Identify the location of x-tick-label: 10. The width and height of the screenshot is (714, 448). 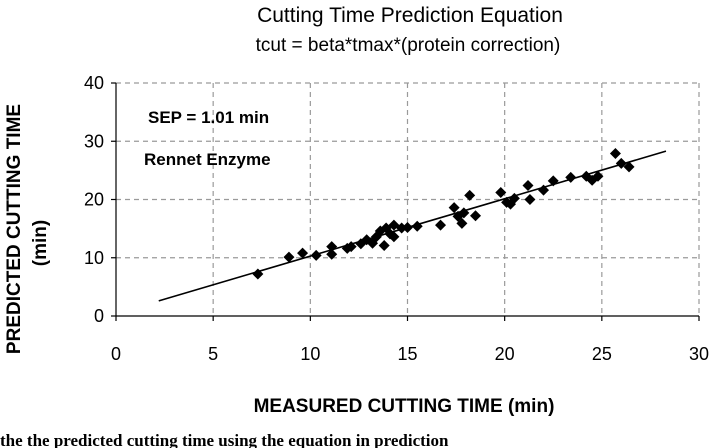
(310, 354).